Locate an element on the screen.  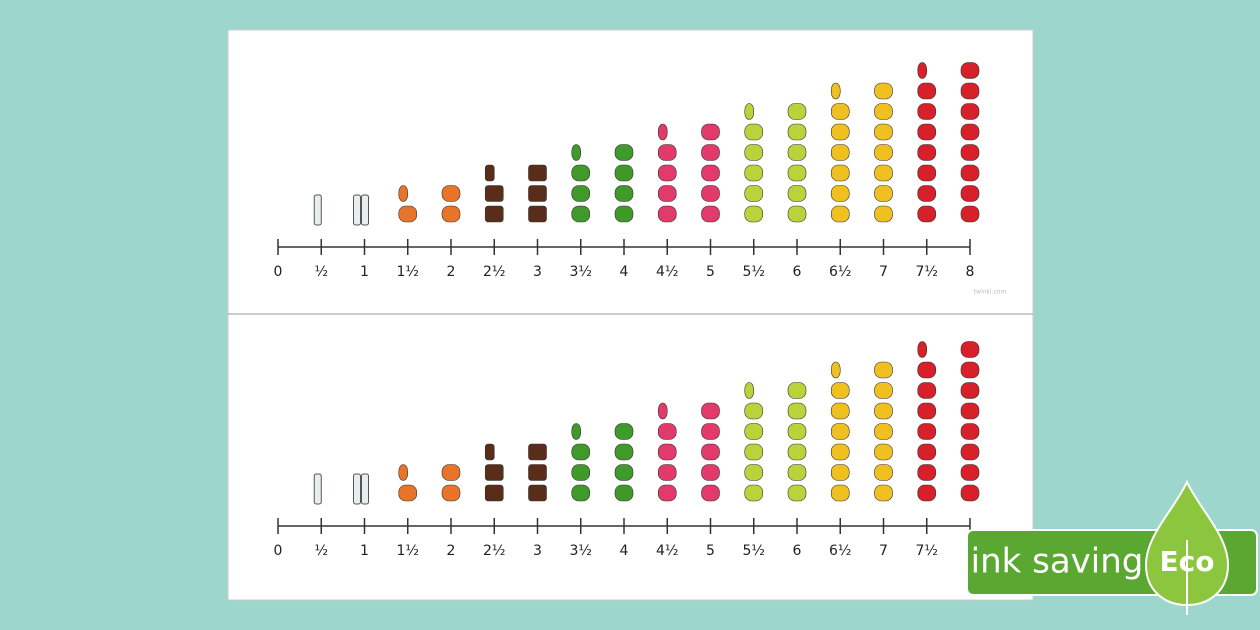
watermark: twinkl.com is located at coordinates (990, 292).